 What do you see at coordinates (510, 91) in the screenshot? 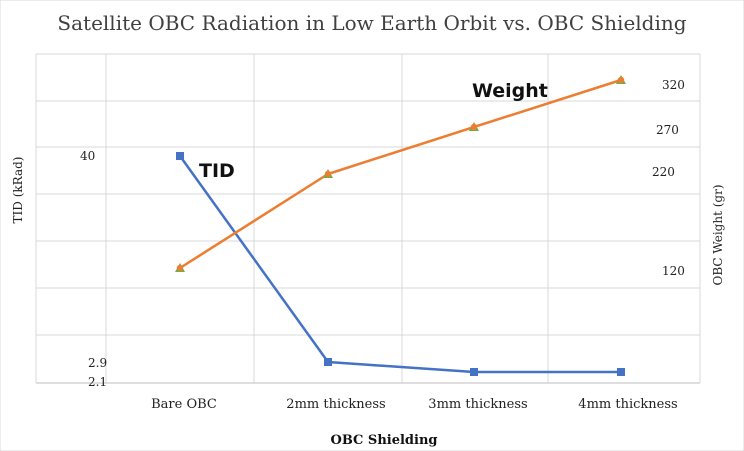
I see `weight-annotation: Weight` at bounding box center [510, 91].